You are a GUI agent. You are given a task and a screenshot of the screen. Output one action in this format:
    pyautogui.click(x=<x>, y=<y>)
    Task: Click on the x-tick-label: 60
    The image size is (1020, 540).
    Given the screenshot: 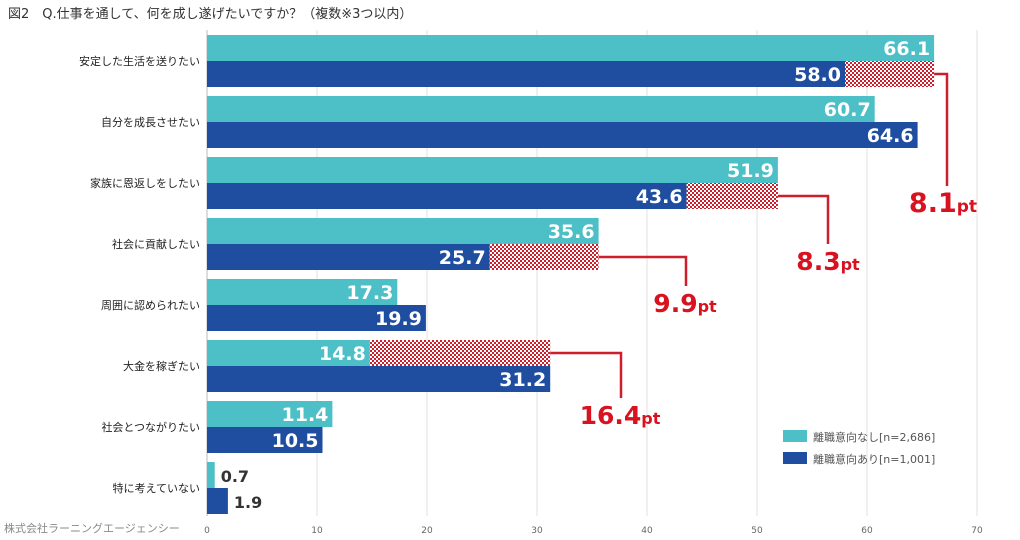 What is the action you would take?
    pyautogui.click(x=867, y=531)
    